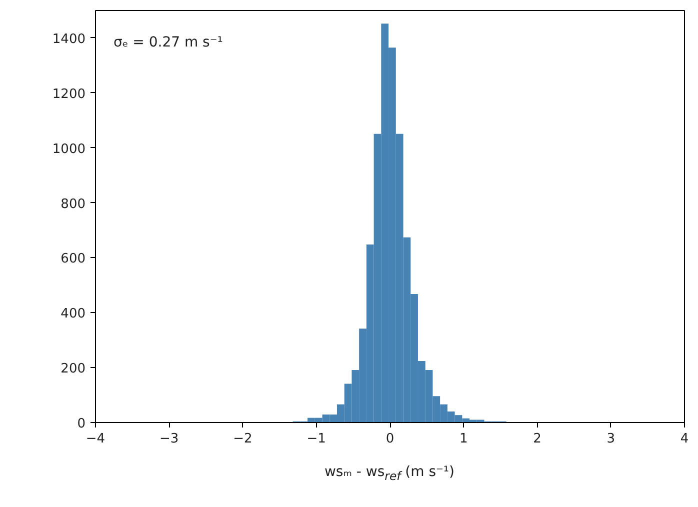  What do you see at coordinates (169, 439) in the screenshot?
I see `x-tick-label: −3` at bounding box center [169, 439].